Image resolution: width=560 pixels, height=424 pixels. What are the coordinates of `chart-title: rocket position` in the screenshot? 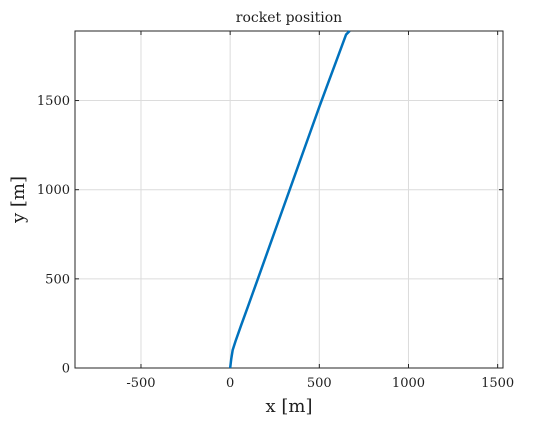 It's located at (289, 18).